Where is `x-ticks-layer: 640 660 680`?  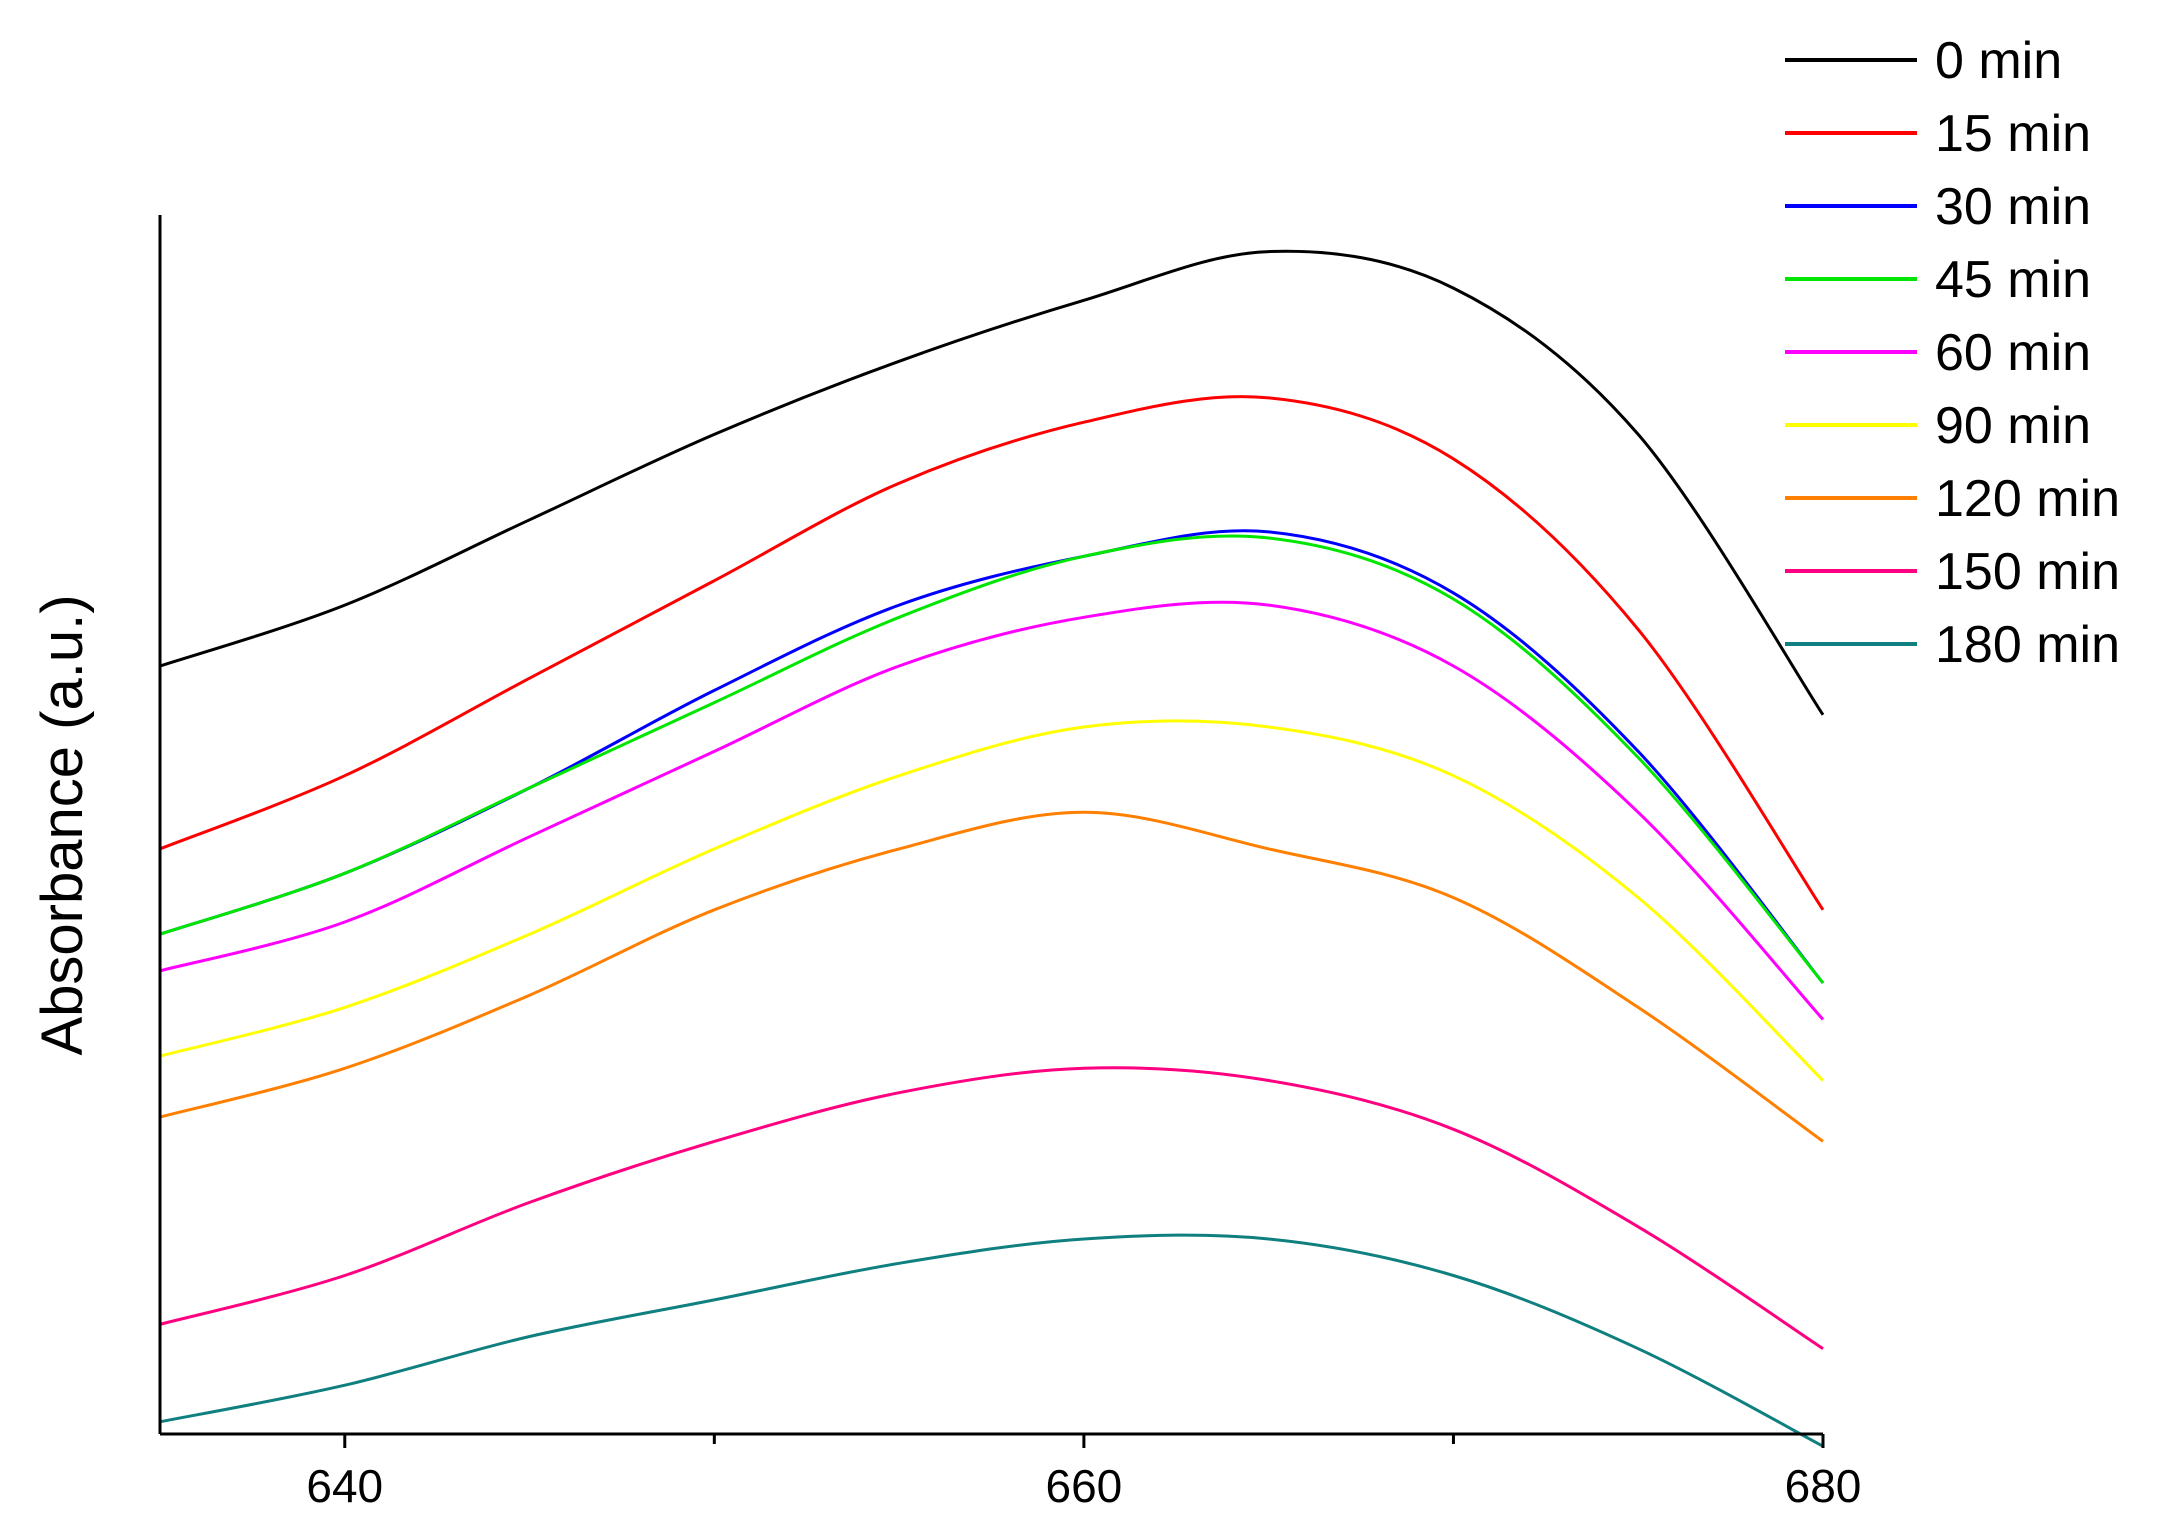 x-ticks-layer: 640 660 680 is located at coordinates (1083, 1473).